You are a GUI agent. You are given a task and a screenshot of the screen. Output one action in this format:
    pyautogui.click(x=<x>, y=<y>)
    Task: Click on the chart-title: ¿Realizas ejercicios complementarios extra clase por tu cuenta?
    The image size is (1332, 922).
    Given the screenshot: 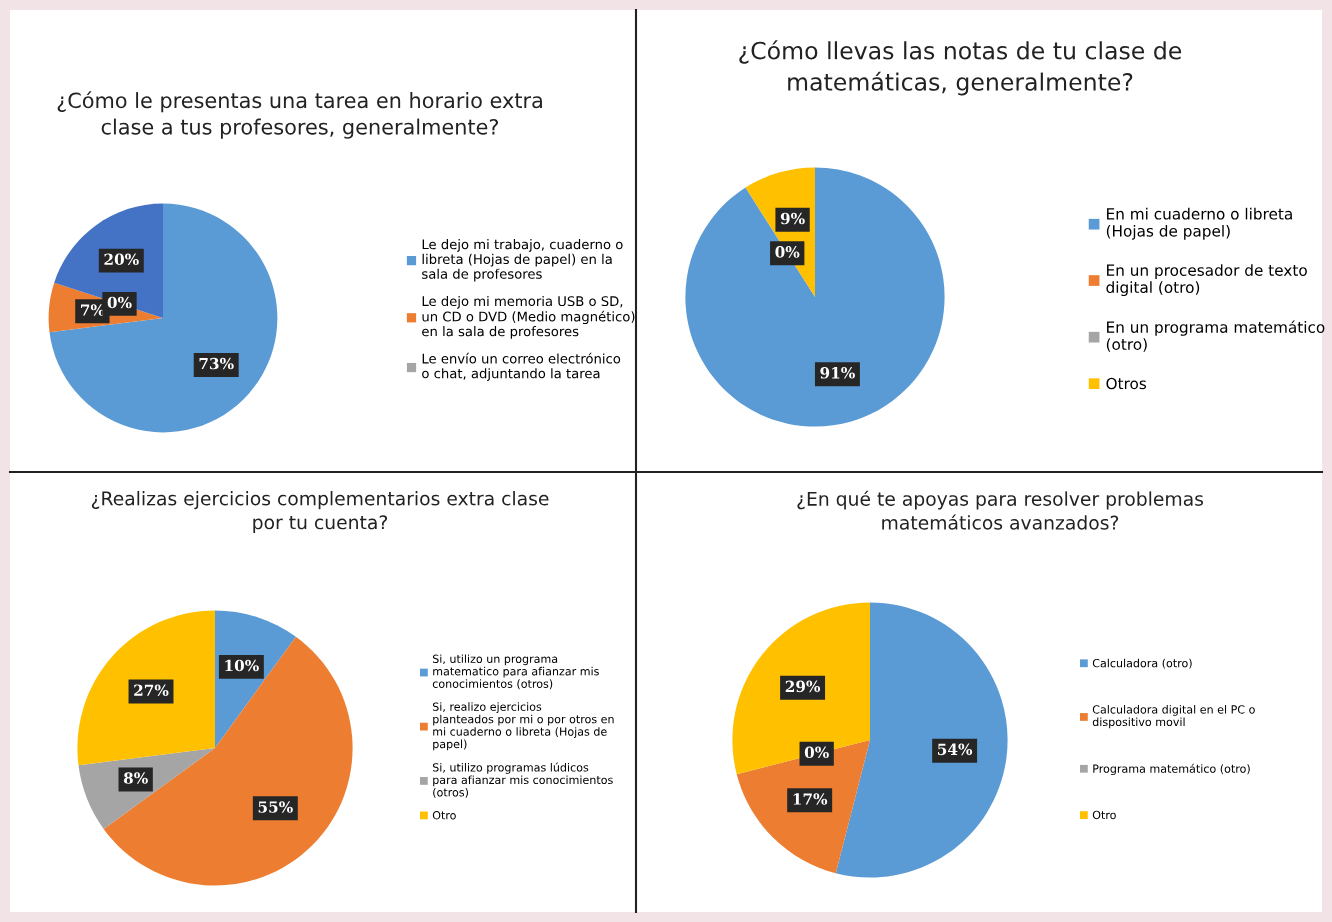 What is the action you would take?
    pyautogui.click(x=320, y=512)
    